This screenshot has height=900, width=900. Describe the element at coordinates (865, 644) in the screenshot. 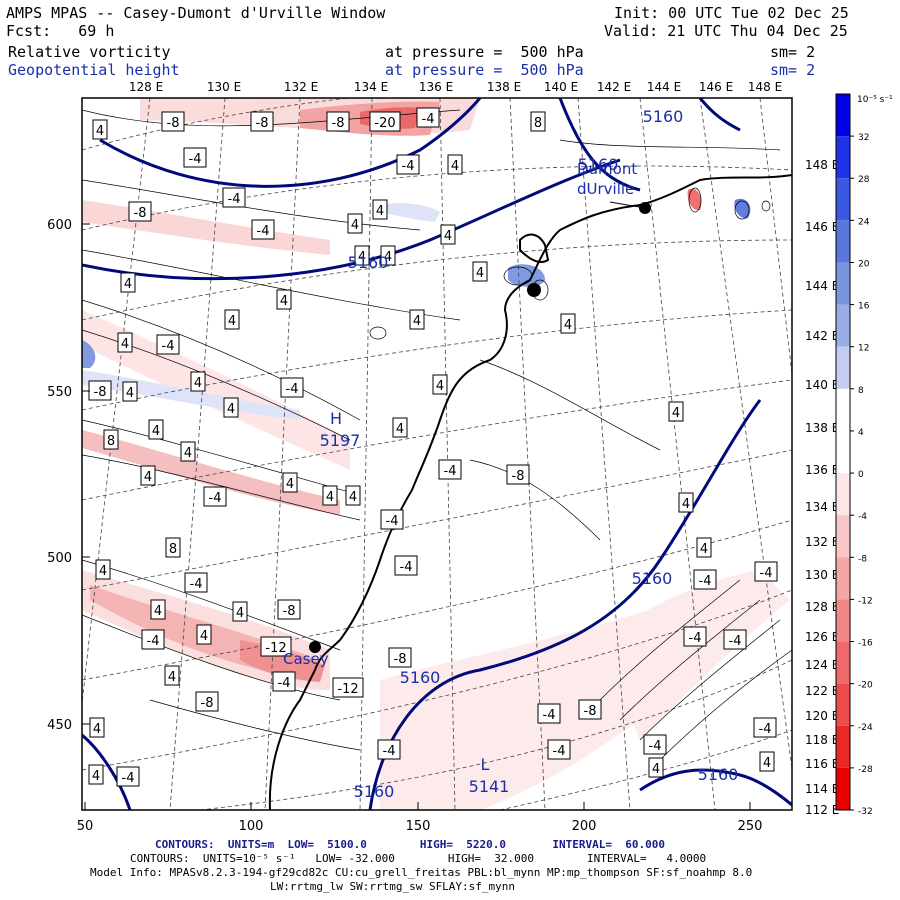

I see `colorbar-label: -16` at that location.